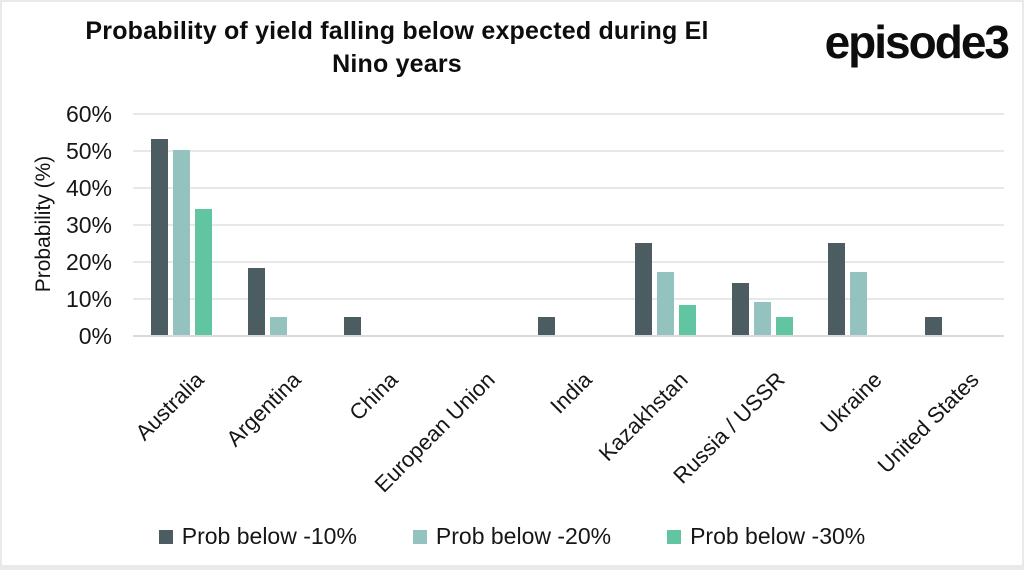 The width and height of the screenshot is (1024, 570). Describe the element at coordinates (263, 409) in the screenshot. I see `x-axis-label: Argentina` at that location.